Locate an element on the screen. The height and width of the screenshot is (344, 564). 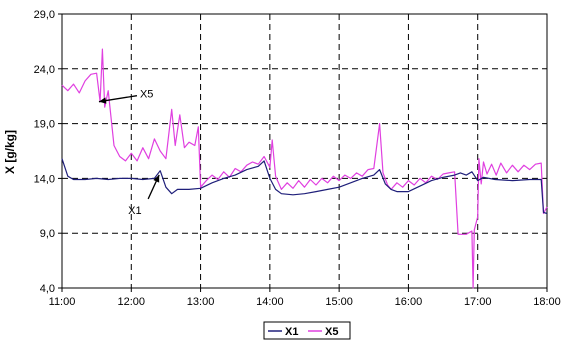
y-tick-label: 4,0 is located at coordinates (47, 289).